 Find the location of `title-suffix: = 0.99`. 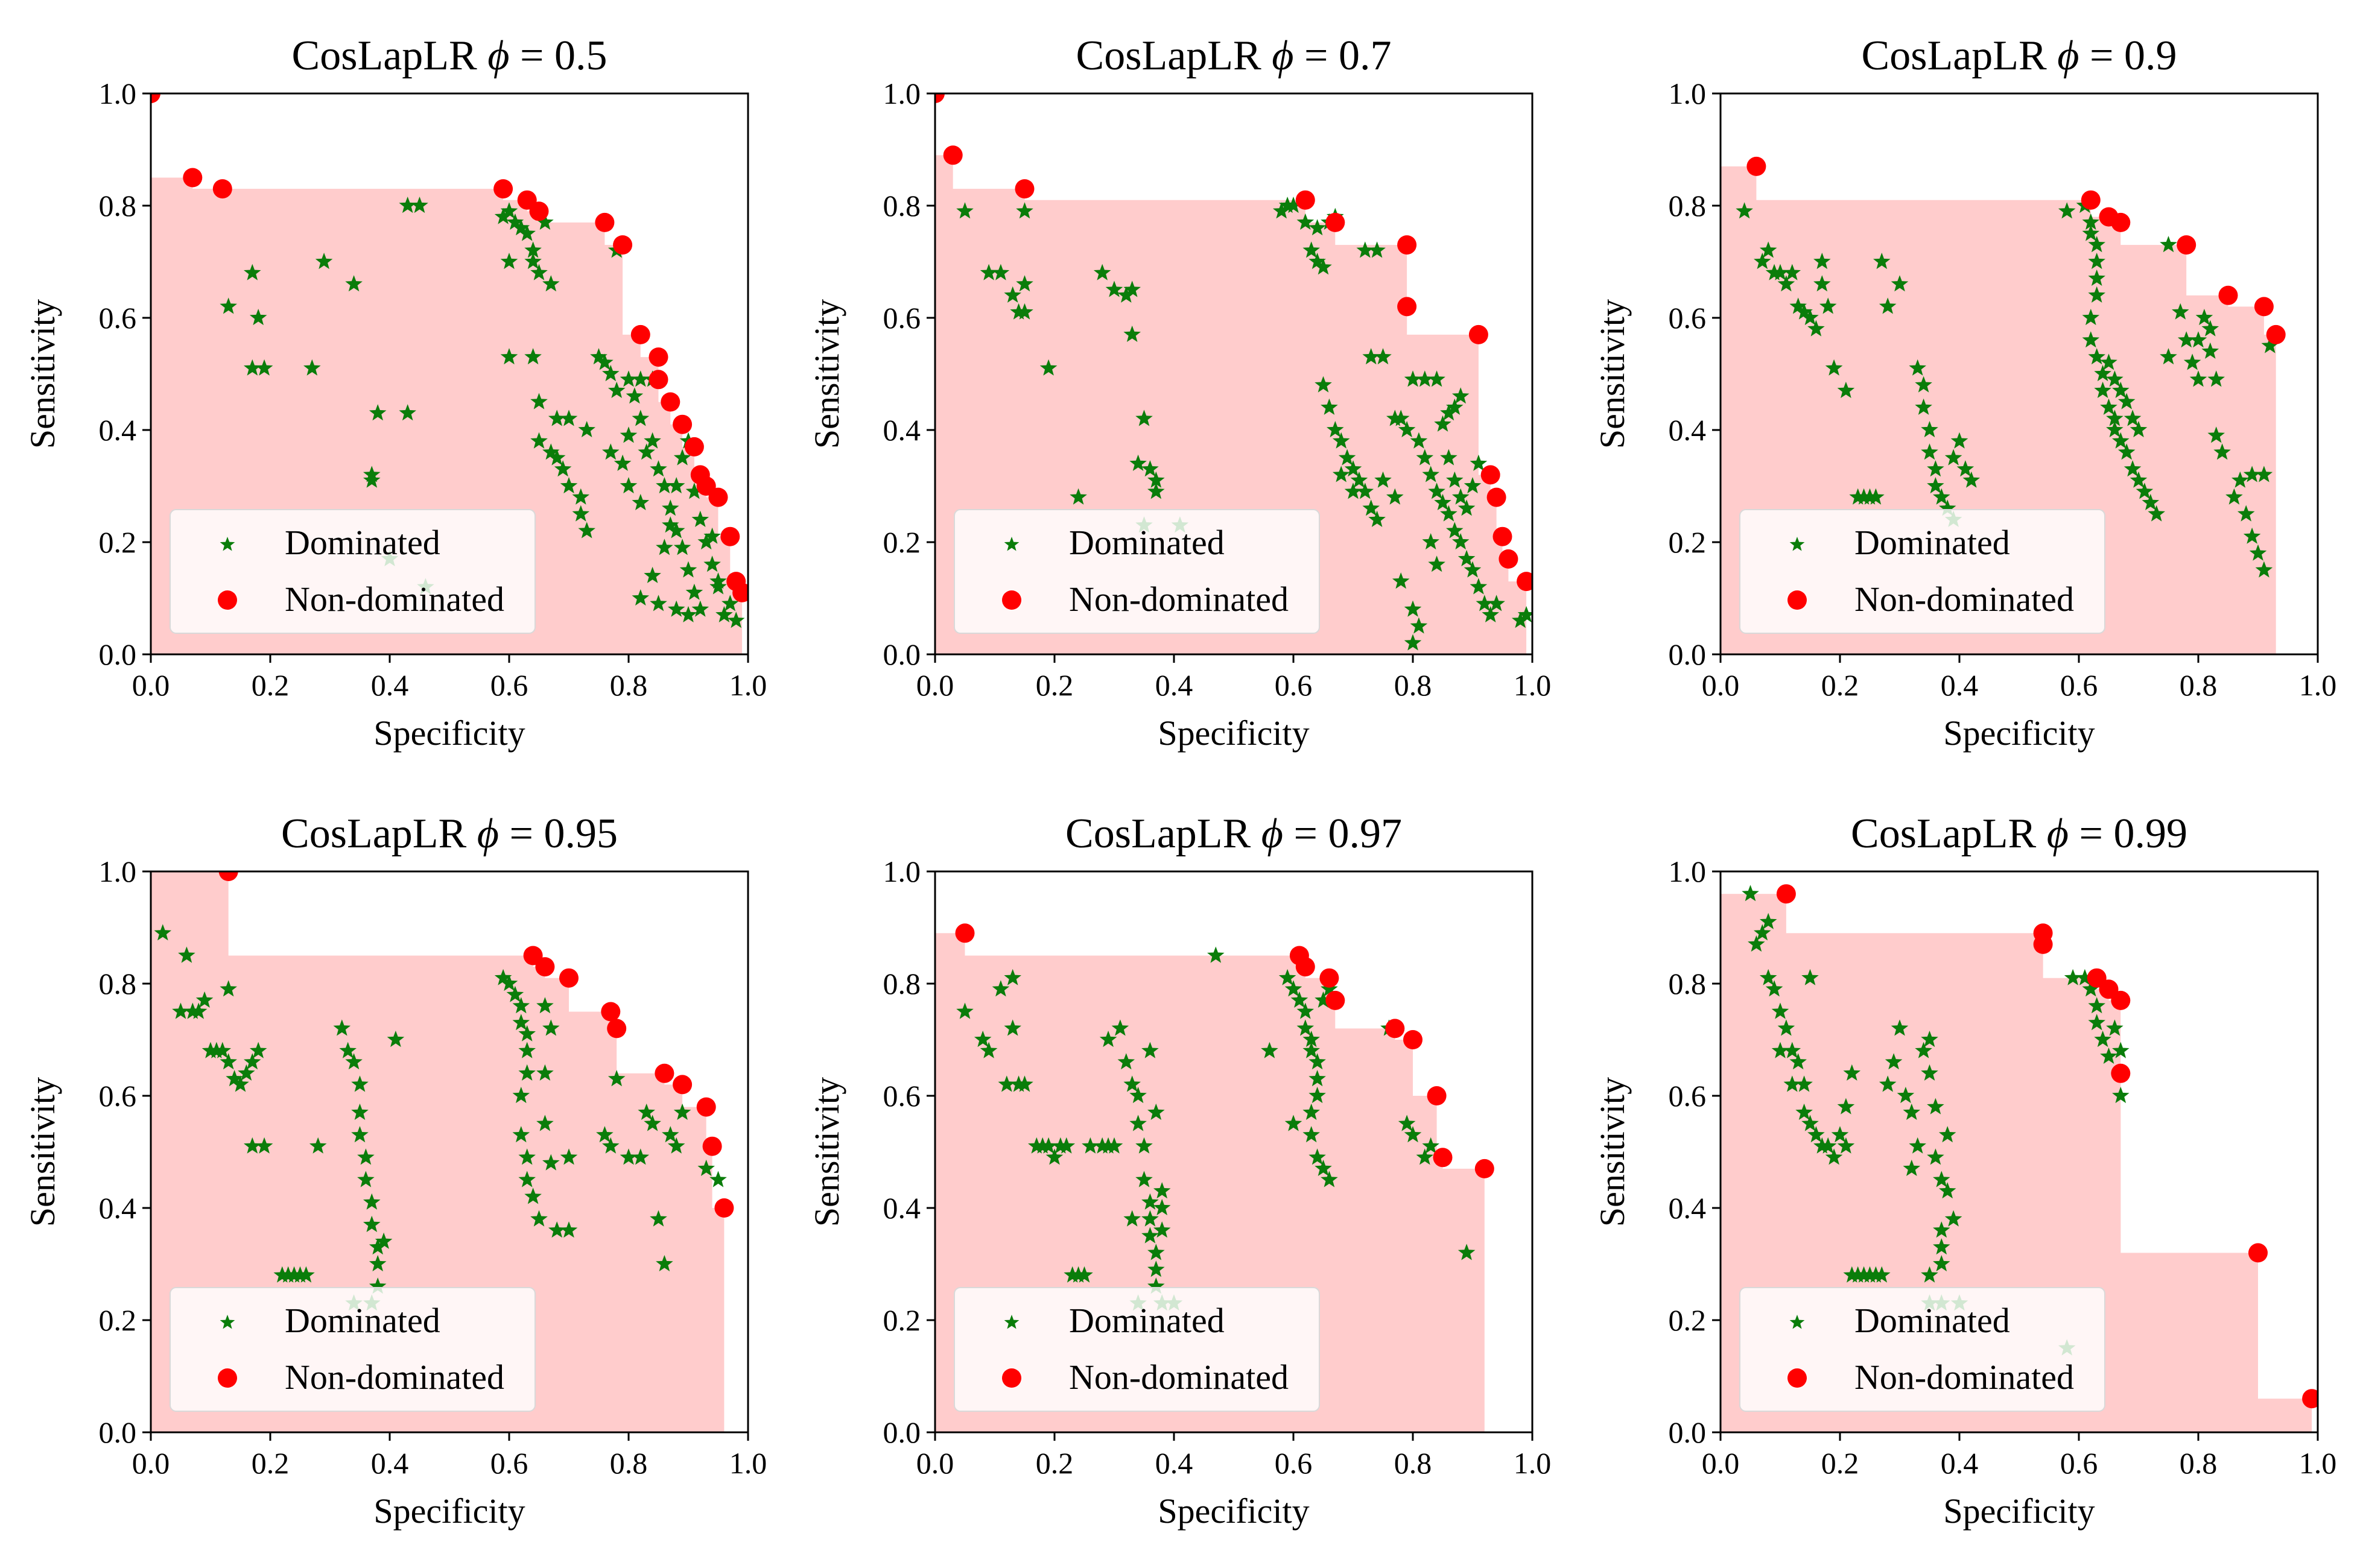

title-suffix: = 0.99 is located at coordinates (2128, 834).